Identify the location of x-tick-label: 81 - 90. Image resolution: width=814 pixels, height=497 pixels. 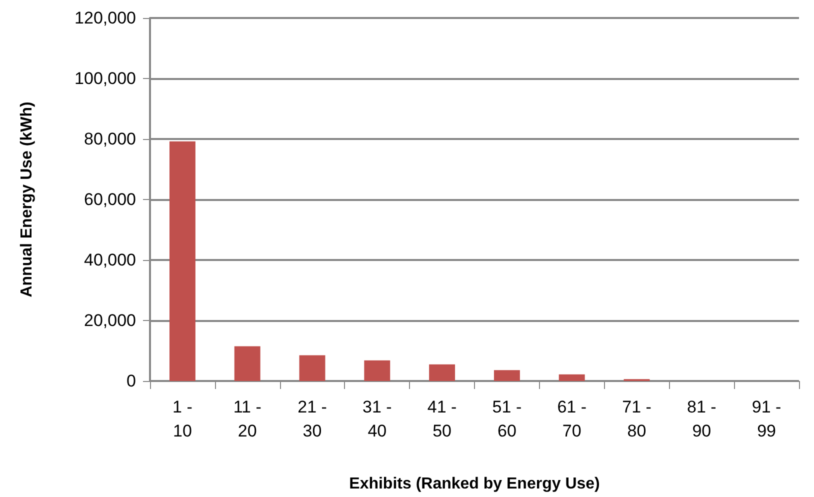
(701, 419).